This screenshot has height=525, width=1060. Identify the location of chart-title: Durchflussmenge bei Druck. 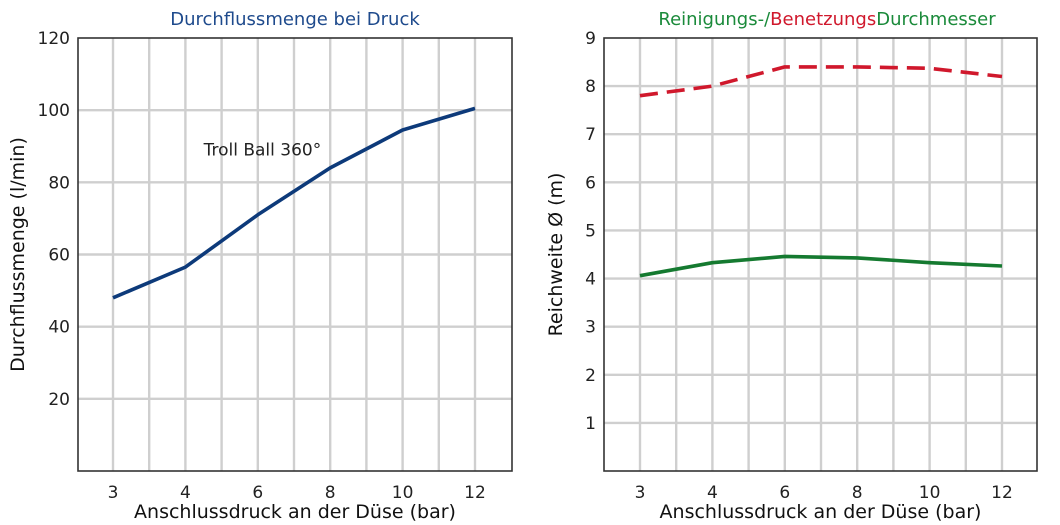
(295, 19).